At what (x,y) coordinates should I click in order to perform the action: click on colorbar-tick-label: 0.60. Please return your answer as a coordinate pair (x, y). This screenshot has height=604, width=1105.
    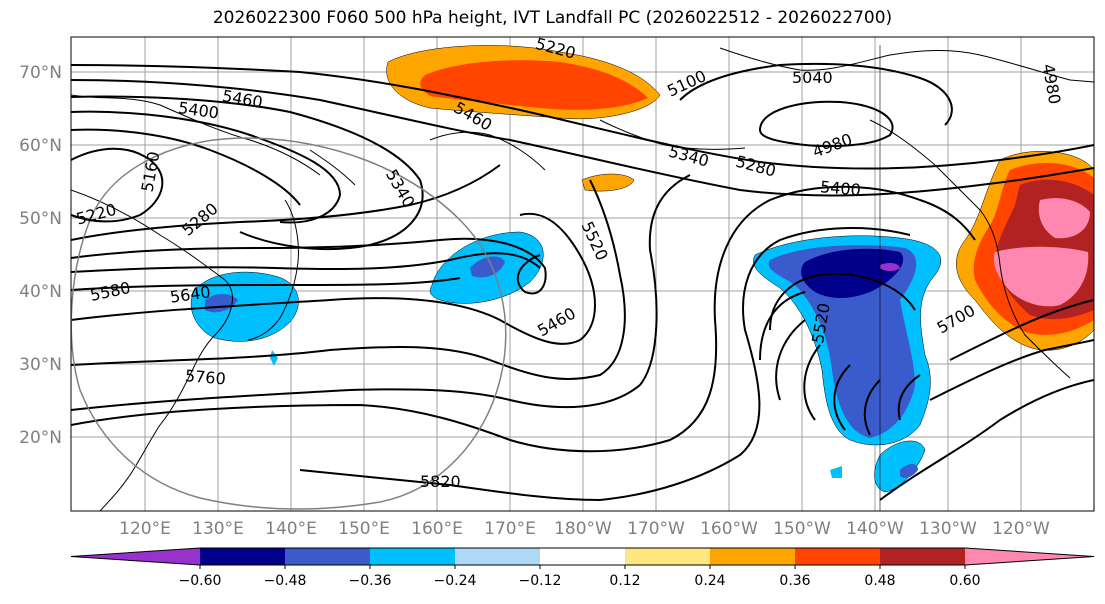
    Looking at the image, I should click on (964, 581).